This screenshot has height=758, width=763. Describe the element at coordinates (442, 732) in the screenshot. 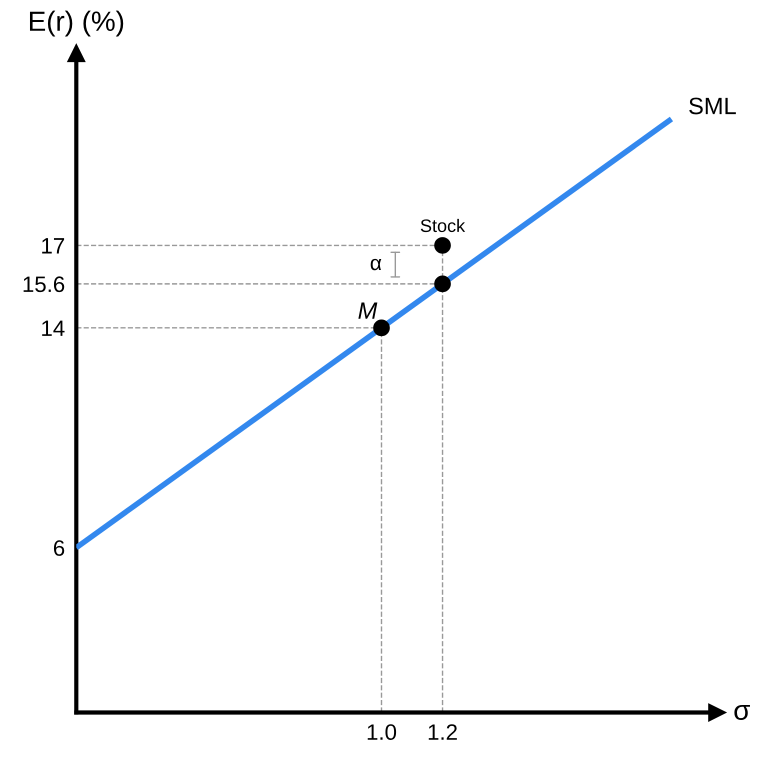

I see `x-tick-label: 1.2` at that location.